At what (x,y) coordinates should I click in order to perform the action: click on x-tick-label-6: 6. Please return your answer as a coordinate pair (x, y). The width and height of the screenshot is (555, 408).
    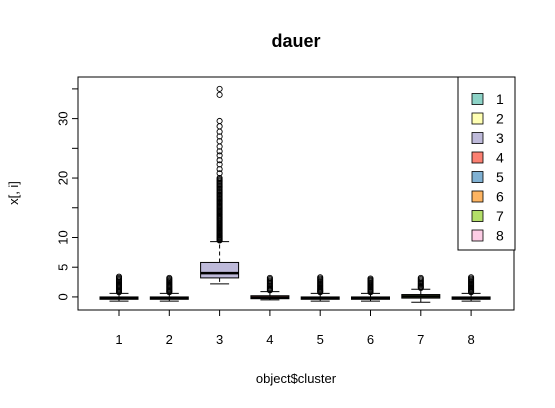
    Looking at the image, I should click on (370, 339).